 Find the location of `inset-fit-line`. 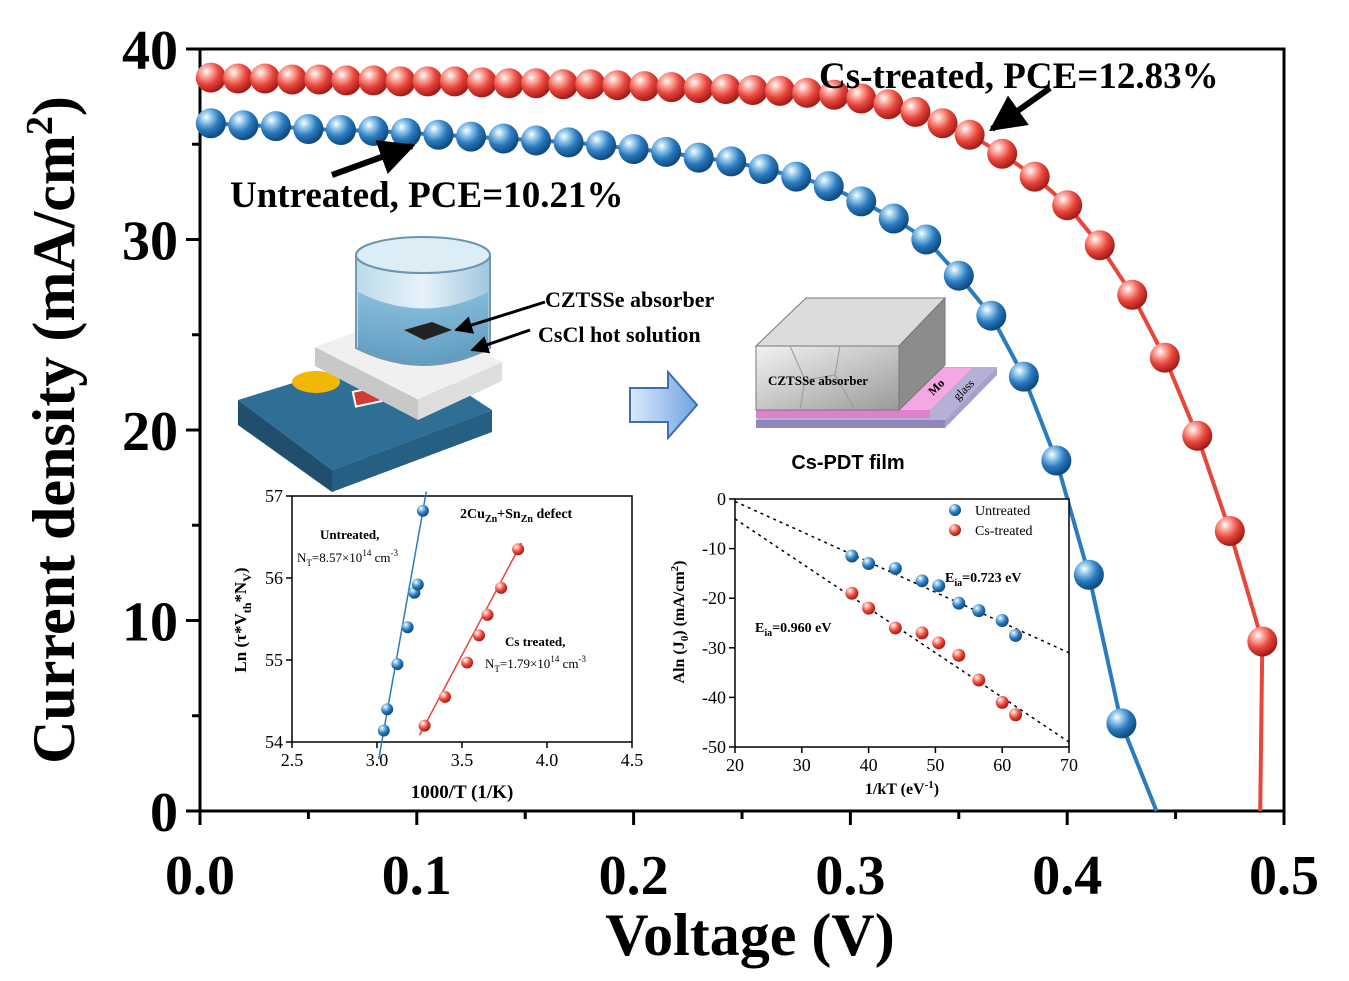

inset-fit-line is located at coordinates (902, 577).